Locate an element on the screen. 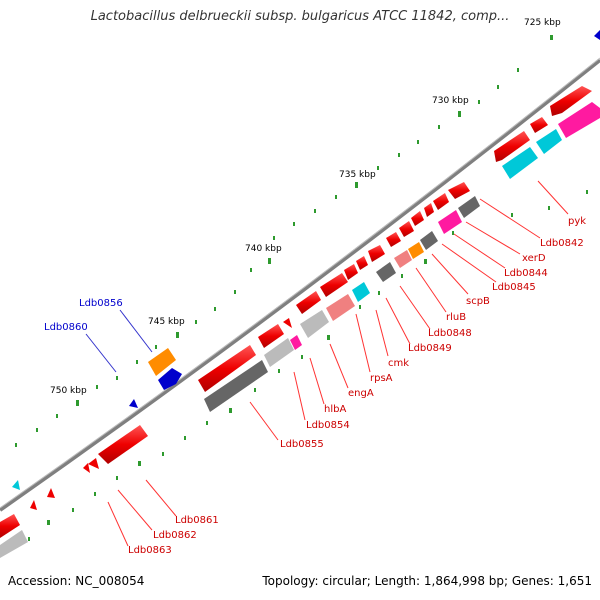  gene-label: Ldb0862 is located at coordinates (175, 535).